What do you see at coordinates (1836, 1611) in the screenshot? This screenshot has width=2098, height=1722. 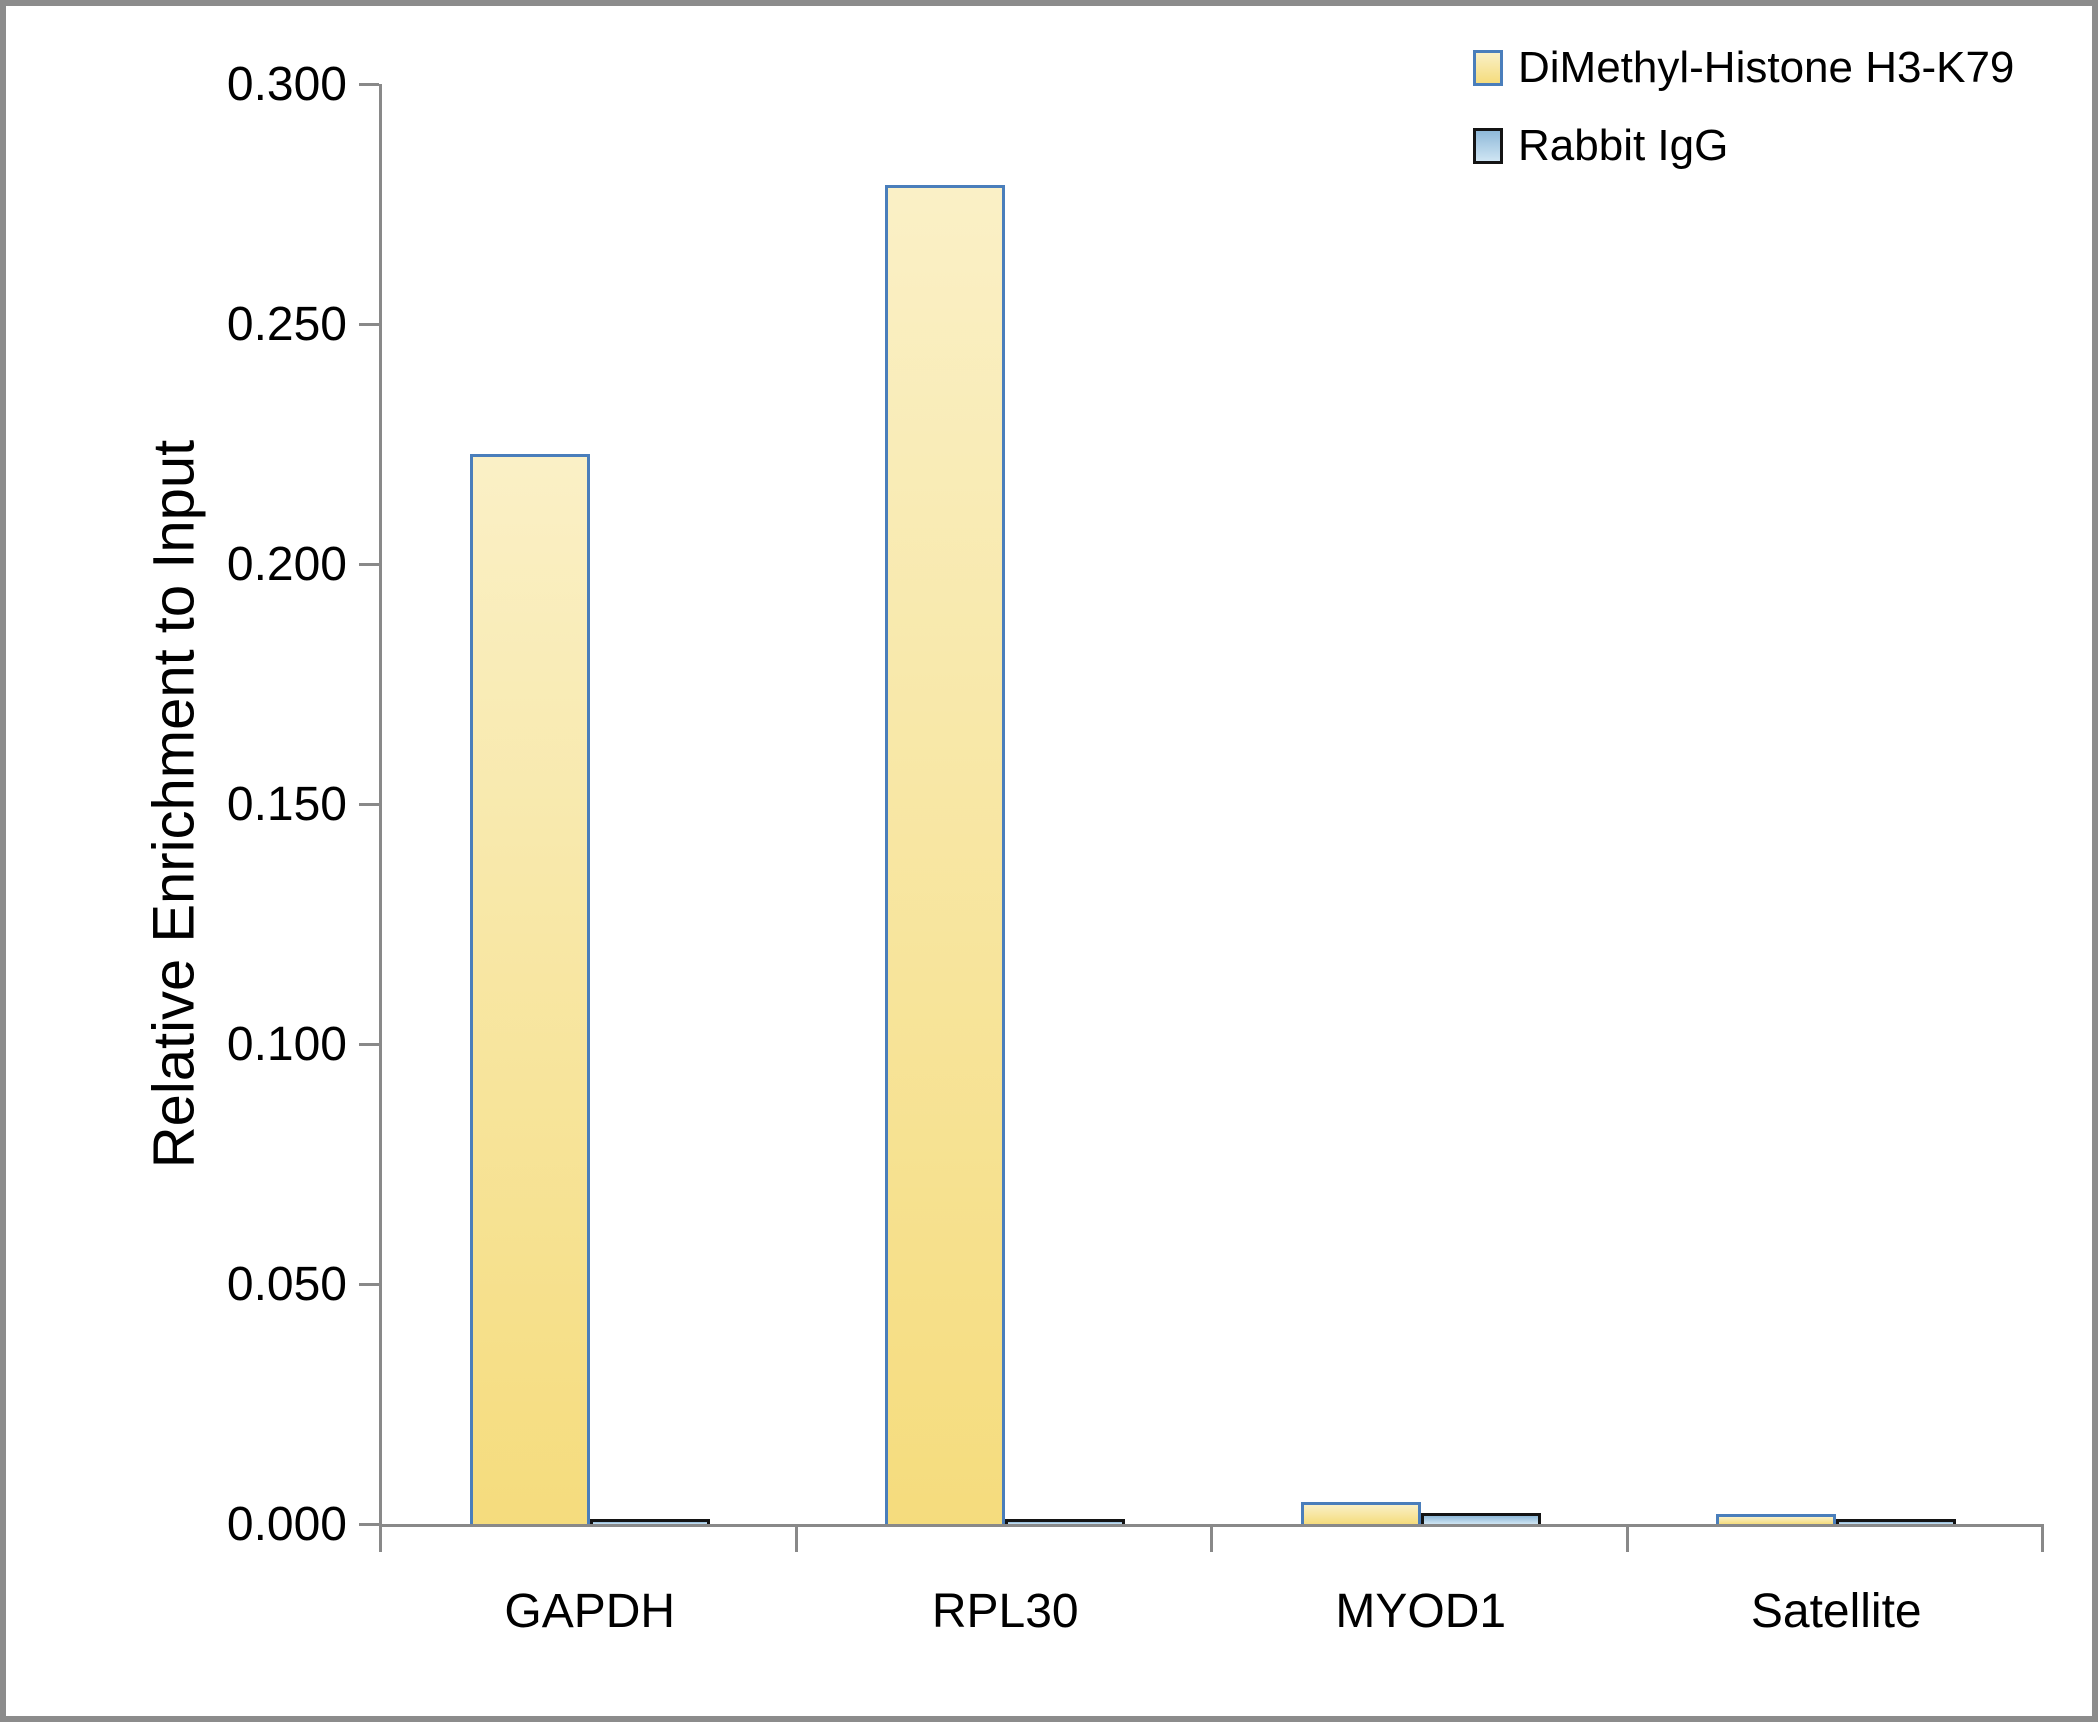 I see `x-category-label: Satellite` at bounding box center [1836, 1611].